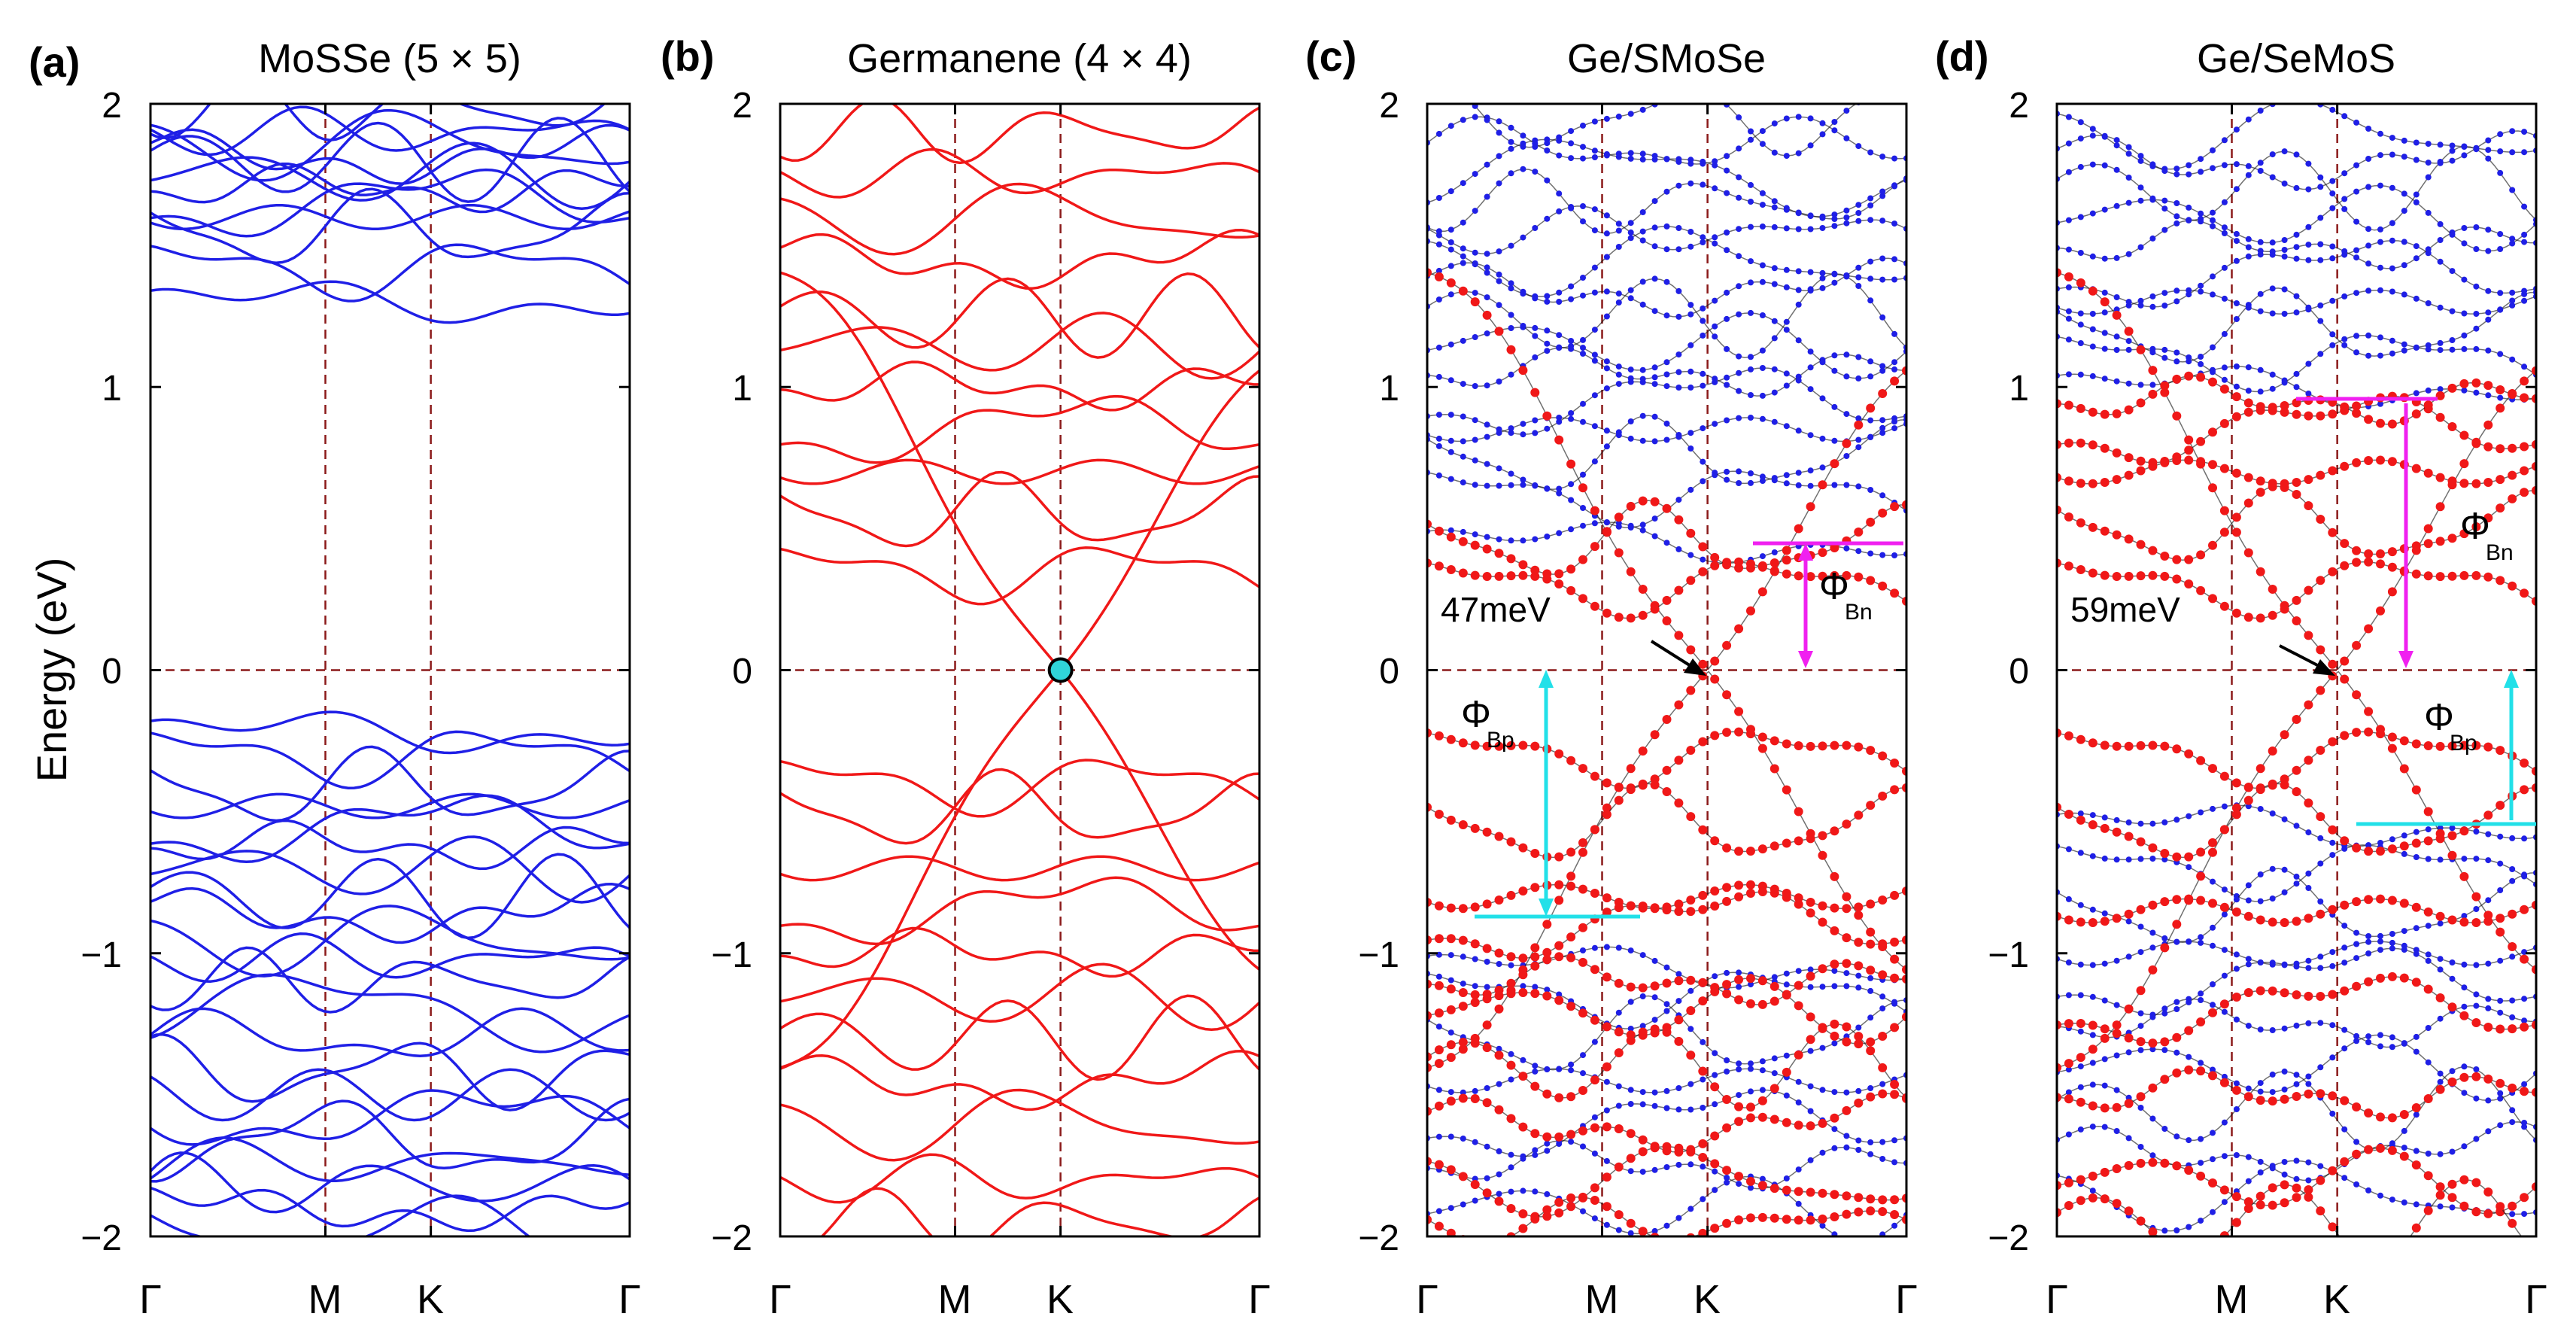 This screenshot has height=1341, width=2576. What do you see at coordinates (1476, 714) in the screenshot?
I see `panel-c-phibp-symbol: Φ` at bounding box center [1476, 714].